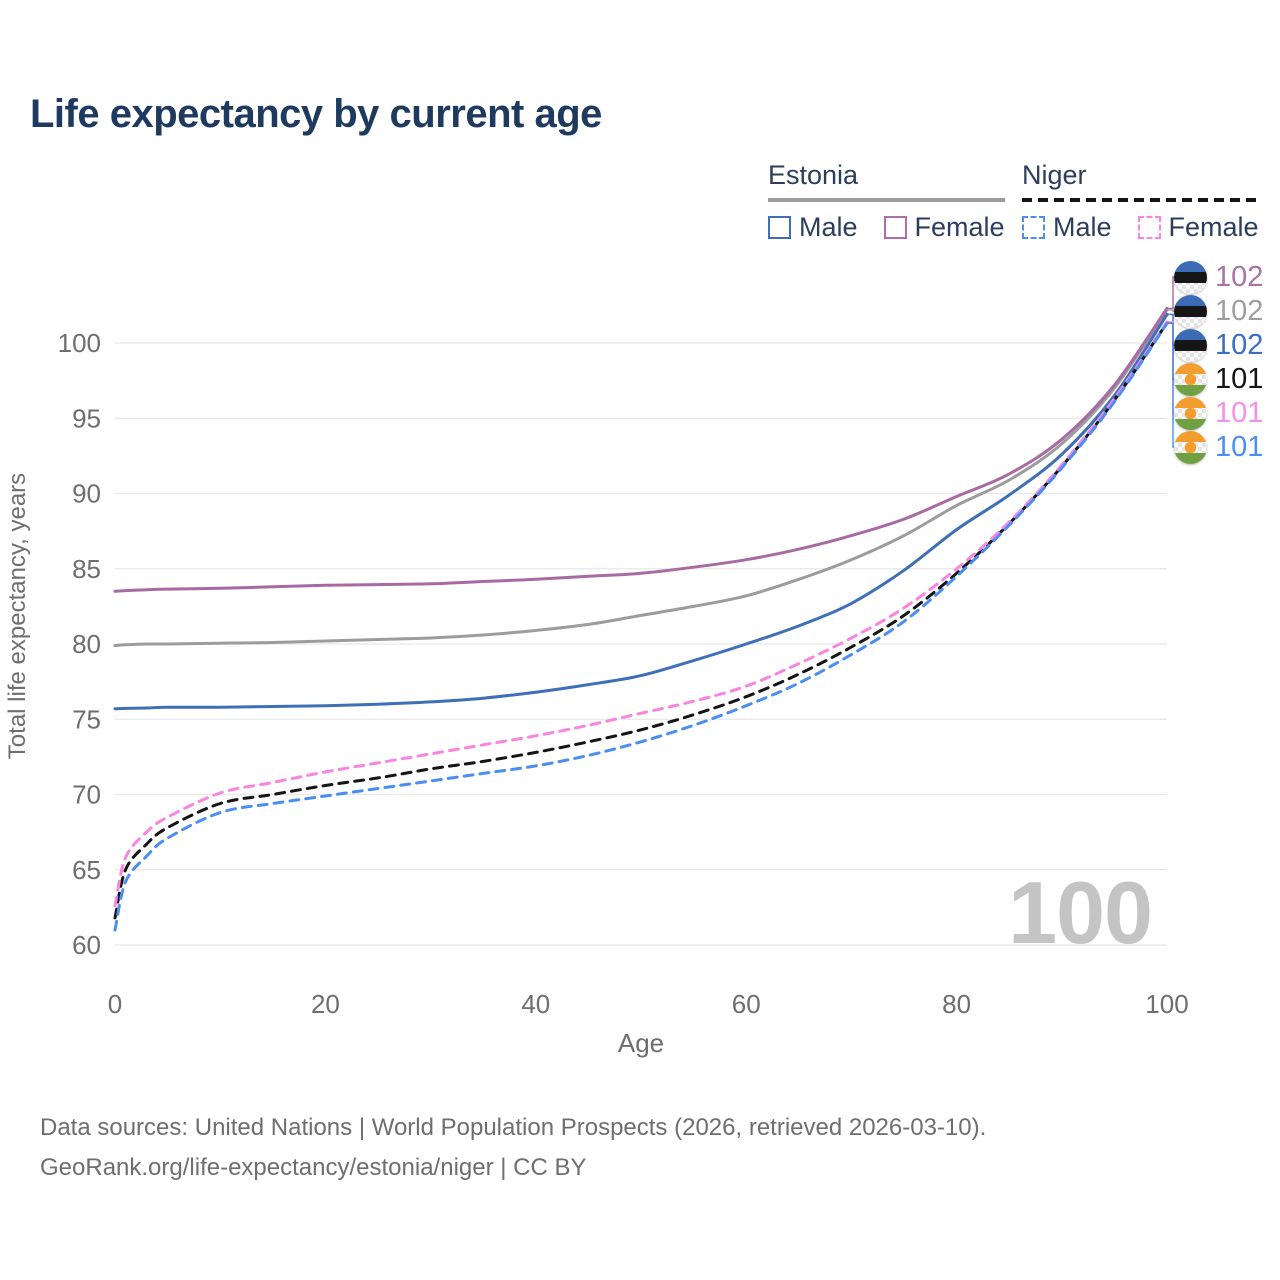  Describe the element at coordinates (895, 227) in the screenshot. I see `estonia-female-swatch` at that location.